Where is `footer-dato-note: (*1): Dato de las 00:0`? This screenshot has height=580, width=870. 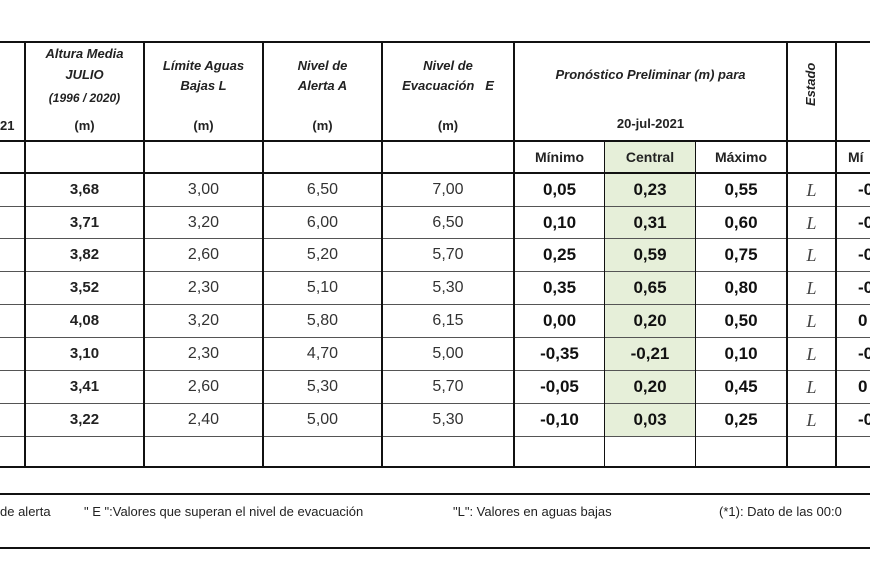
footer-dato-note: (*1): Dato de las 00:0 is located at coordinates (780, 511).